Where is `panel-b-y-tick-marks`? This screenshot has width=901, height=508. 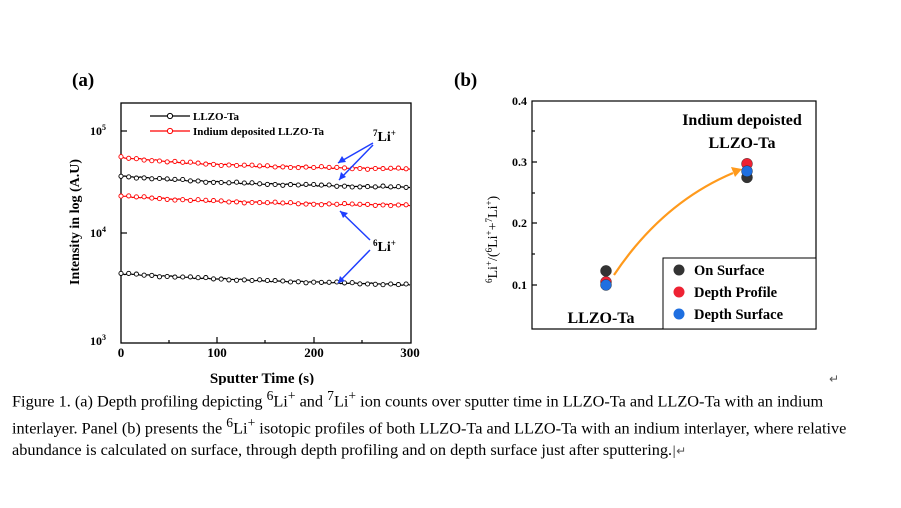
panel-b-y-tick-marks is located at coordinates (534, 208).